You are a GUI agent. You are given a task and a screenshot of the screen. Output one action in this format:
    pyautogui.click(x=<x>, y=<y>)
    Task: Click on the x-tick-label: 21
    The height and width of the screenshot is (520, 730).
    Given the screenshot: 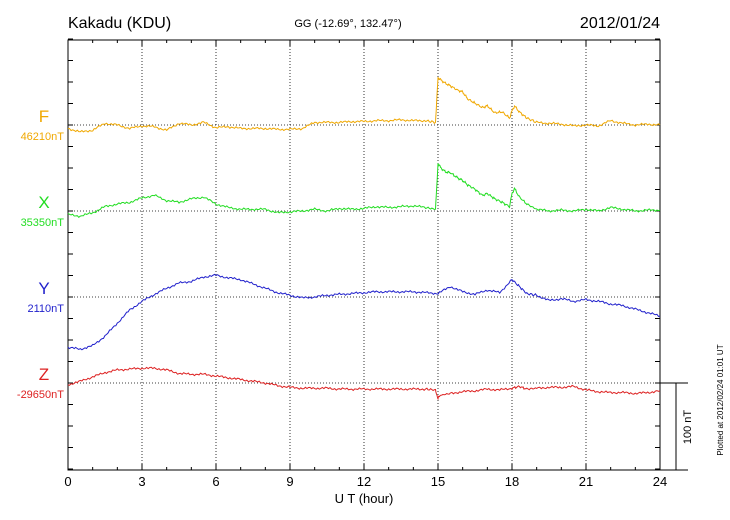 What is the action you would take?
    pyautogui.click(x=586, y=481)
    